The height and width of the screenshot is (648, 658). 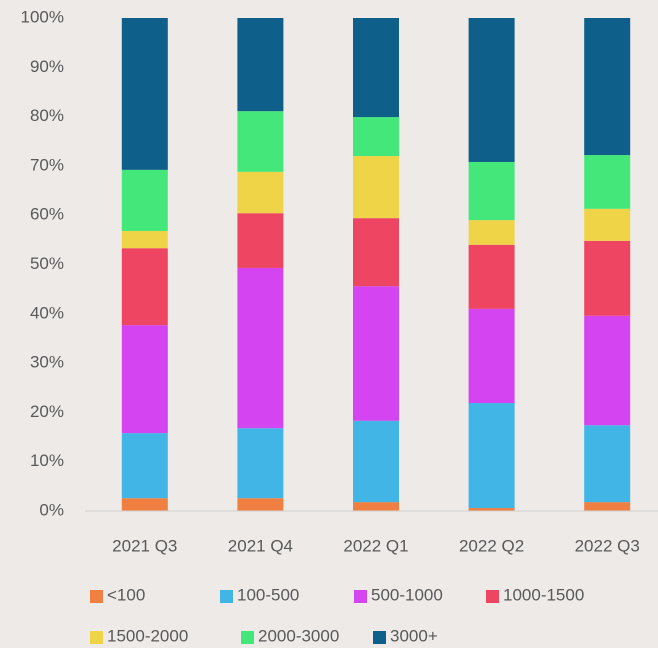 I want to click on legend-label: 1000-1500, so click(x=543, y=594).